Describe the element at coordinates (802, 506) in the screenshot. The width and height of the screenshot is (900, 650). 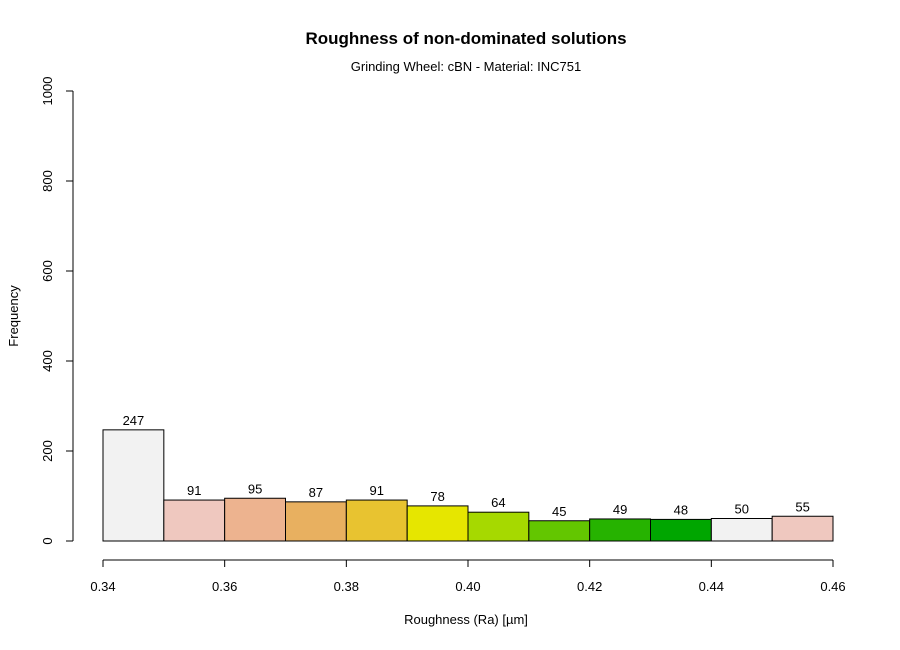
I see `bar-value-label: 55` at that location.